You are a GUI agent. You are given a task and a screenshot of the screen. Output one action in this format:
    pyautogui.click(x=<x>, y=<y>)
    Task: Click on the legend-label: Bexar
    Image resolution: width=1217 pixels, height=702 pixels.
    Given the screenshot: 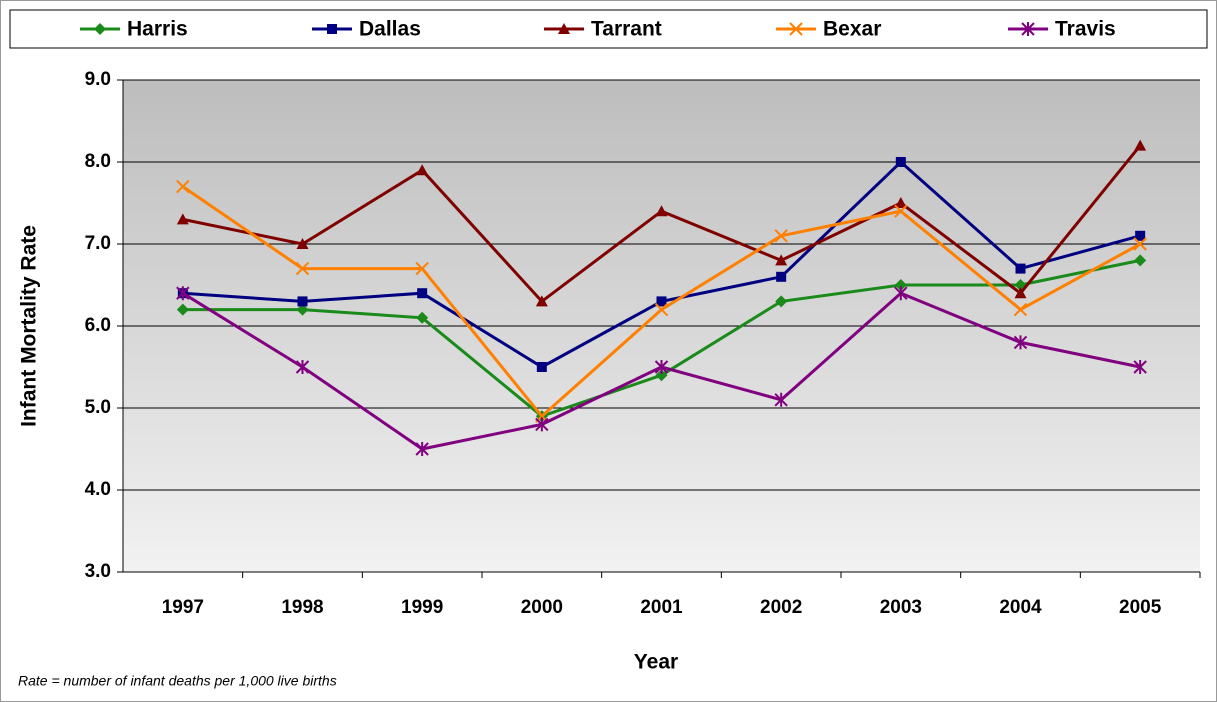 What is the action you would take?
    pyautogui.click(x=852, y=29)
    